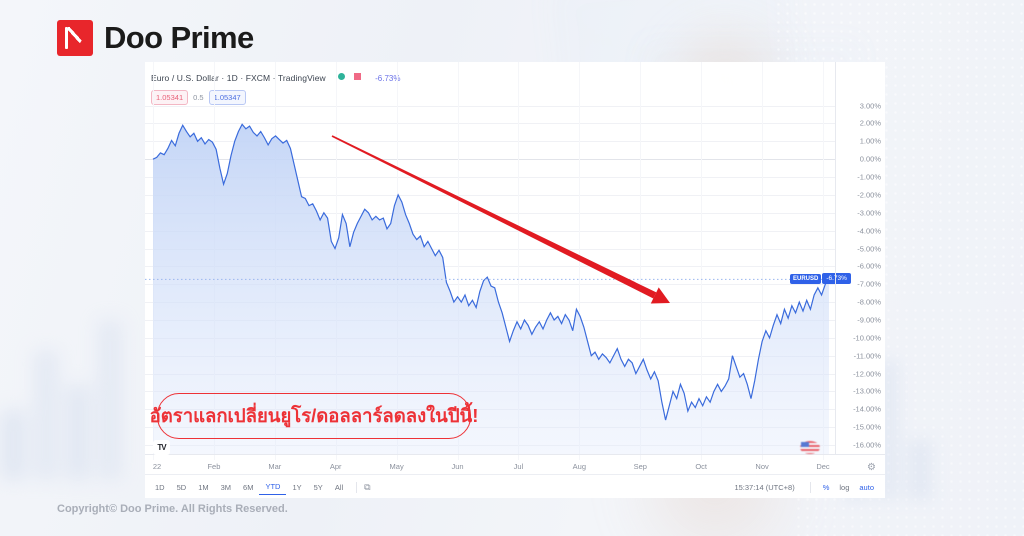 The height and width of the screenshot is (536, 1024). What do you see at coordinates (867, 338) in the screenshot?
I see `y-axis-tick-label: -10.00%` at bounding box center [867, 338].